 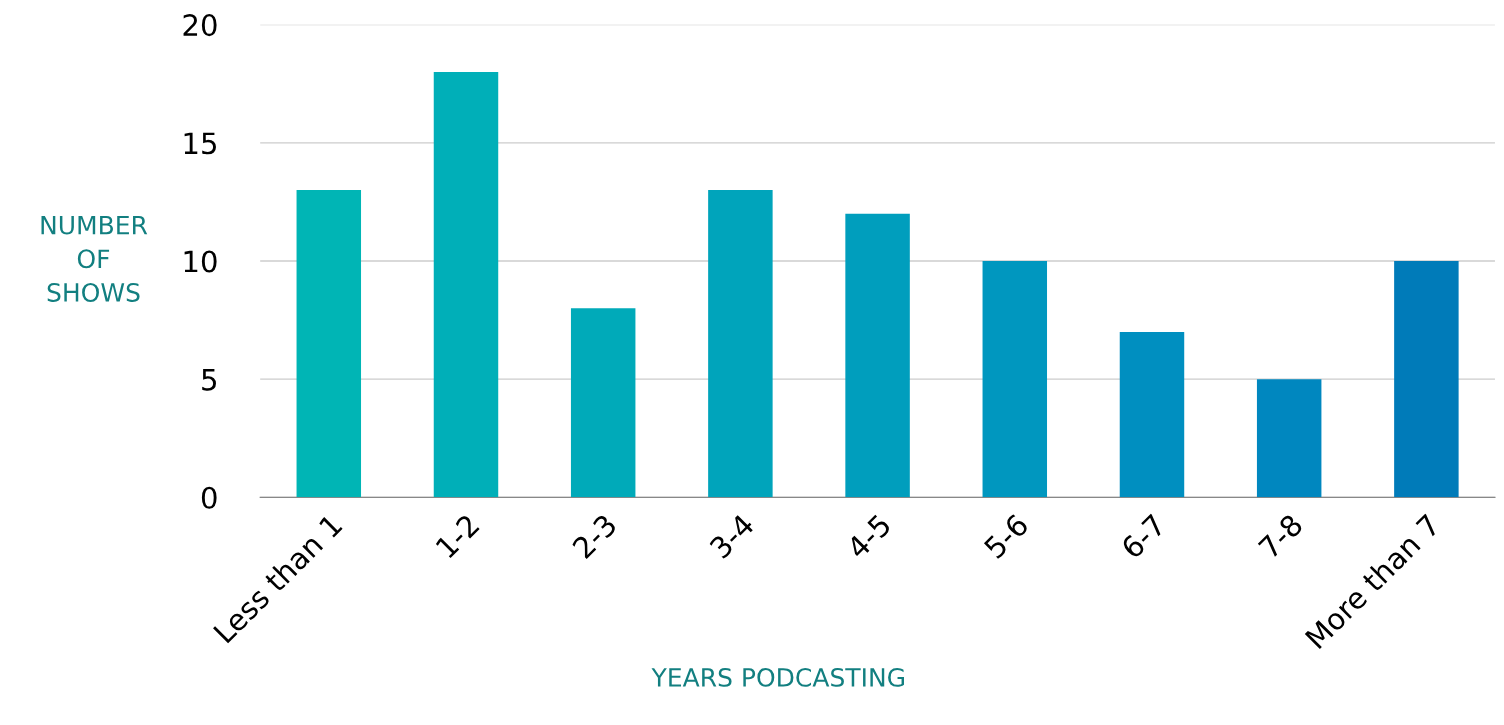 I want to click on y-tick-label: 0, so click(x=209, y=497).